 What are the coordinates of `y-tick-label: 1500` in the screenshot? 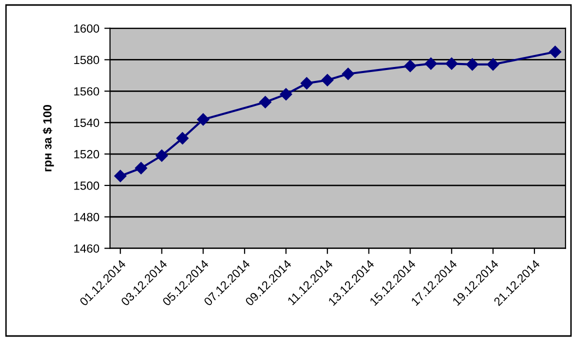 It's located at (87, 185).